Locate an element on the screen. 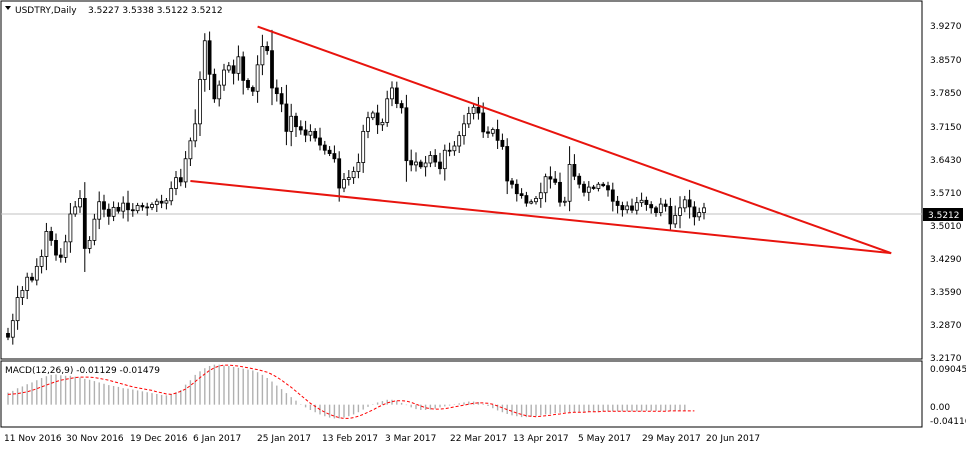 Image resolution: width=966 pixels, height=453 pixels. macd-tick-label: 0.00 is located at coordinates (940, 408).